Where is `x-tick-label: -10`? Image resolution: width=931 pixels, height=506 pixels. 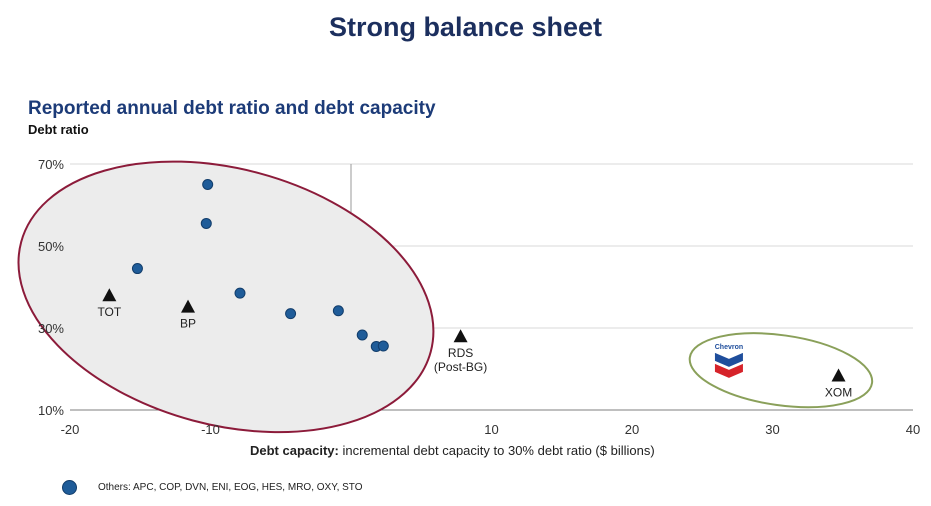
x-tick-label: -10 is located at coordinates (210, 429).